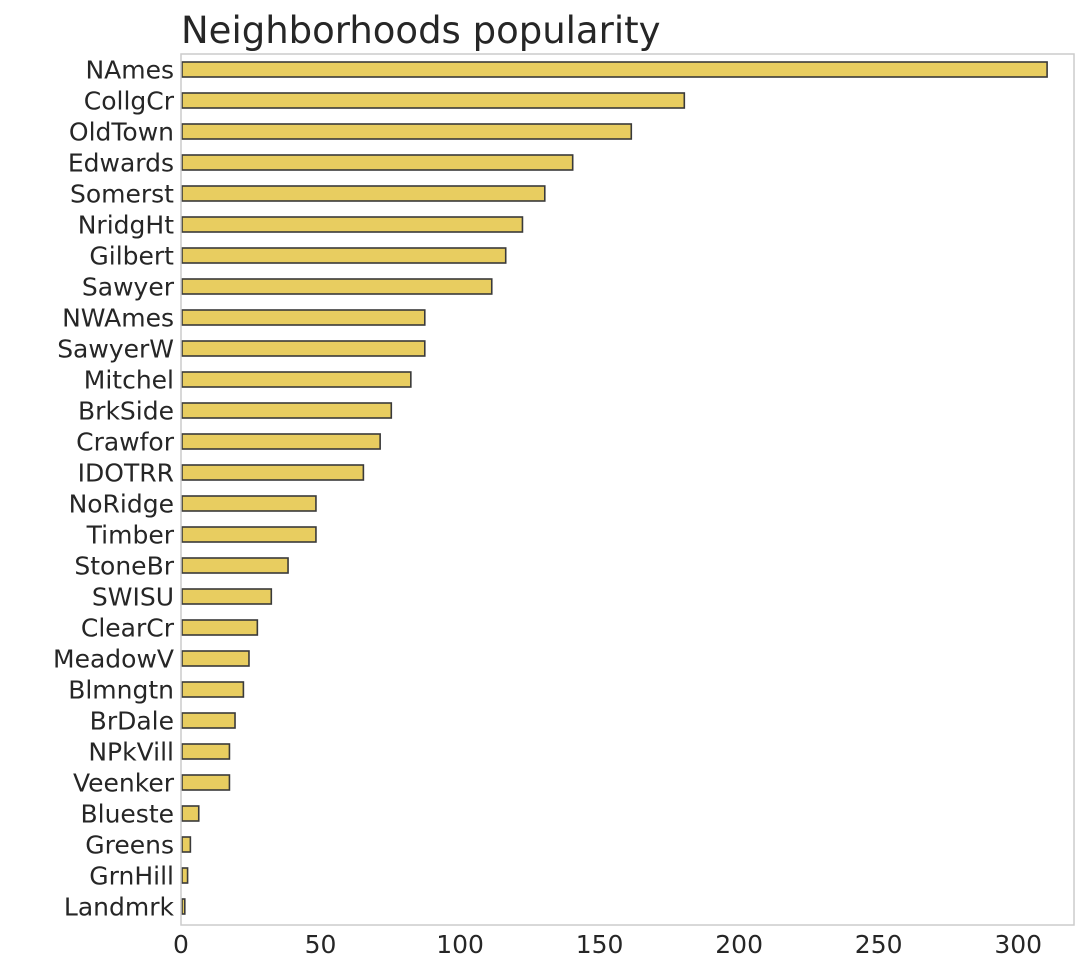 The height and width of the screenshot is (973, 1089). Describe the element at coordinates (124, 783) in the screenshot. I see `y-tick-label: Veenker` at that location.